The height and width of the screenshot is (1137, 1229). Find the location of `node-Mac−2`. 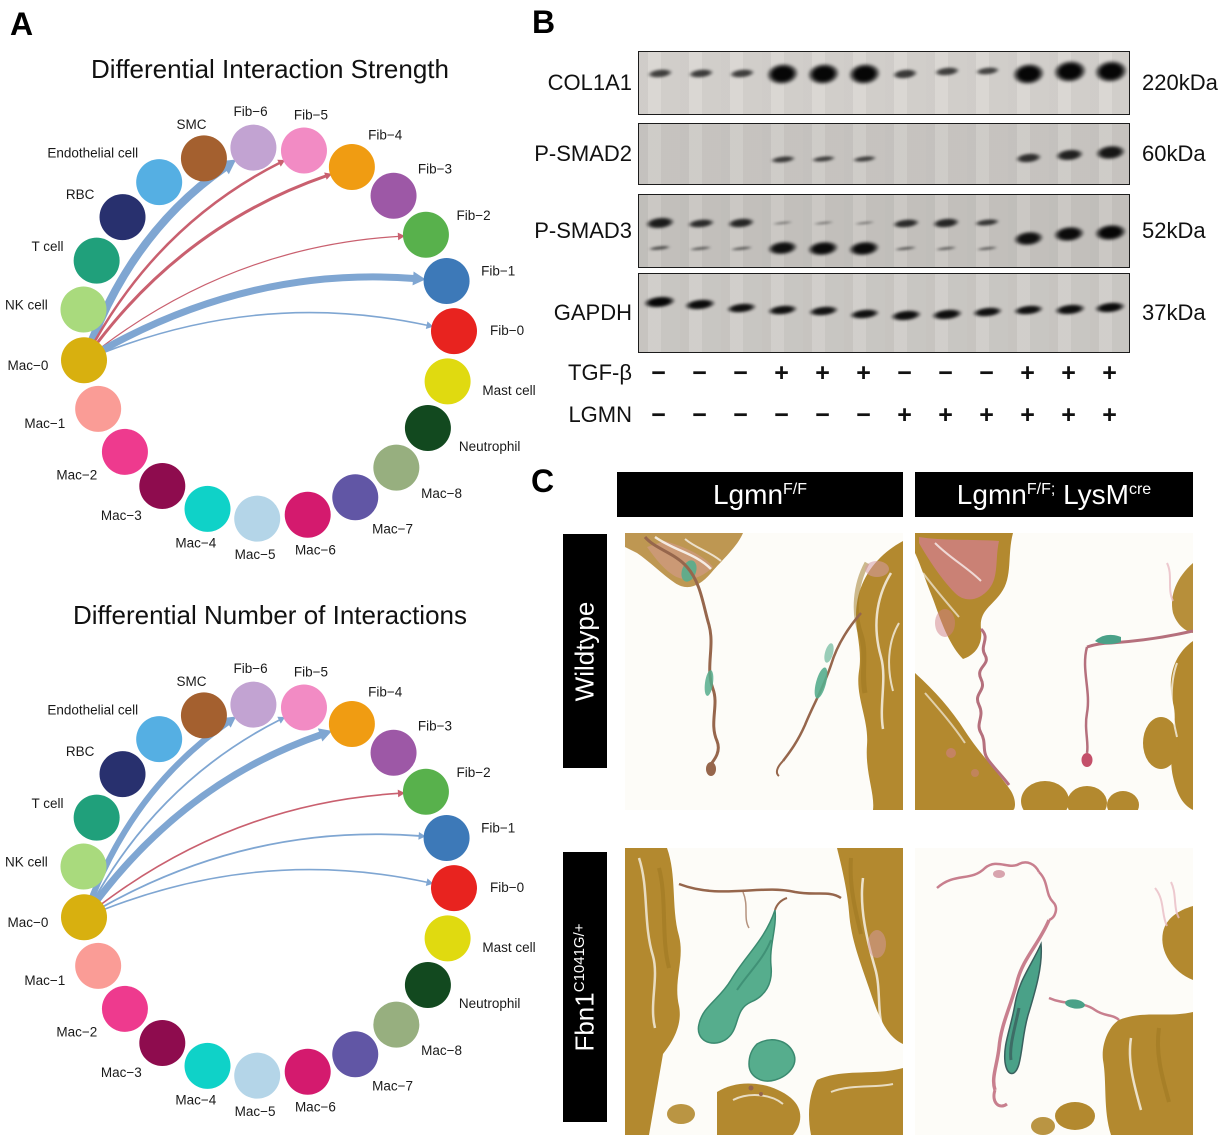

node-Mac−2 is located at coordinates (124, 1008).